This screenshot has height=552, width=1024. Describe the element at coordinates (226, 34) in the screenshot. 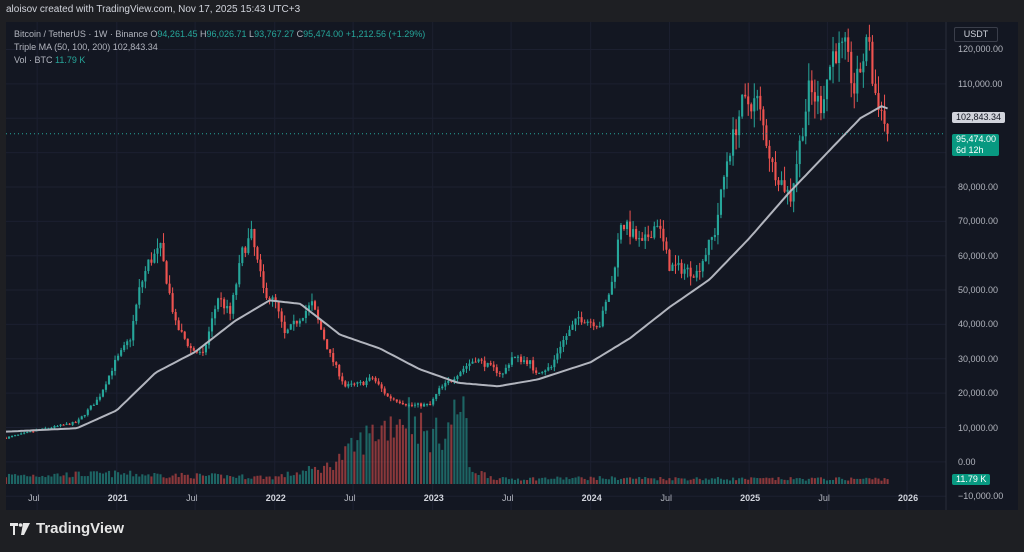

I see `high-value: 96,026.71` at that location.